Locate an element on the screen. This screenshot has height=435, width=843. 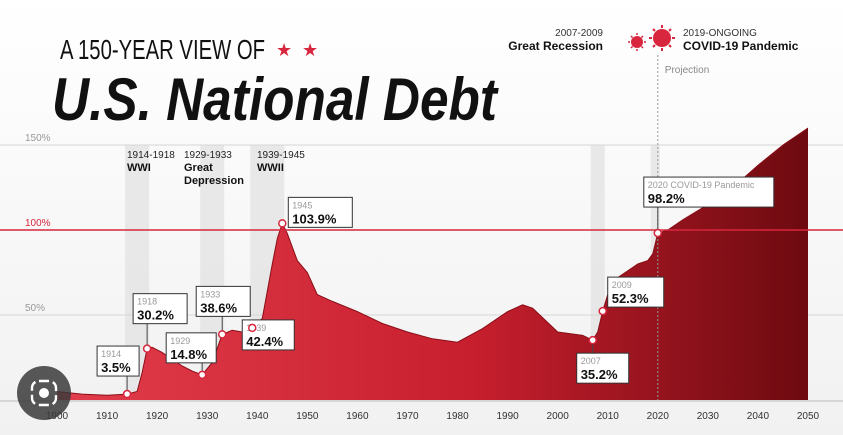
annotation-year: 1929 is located at coordinates (180, 341).